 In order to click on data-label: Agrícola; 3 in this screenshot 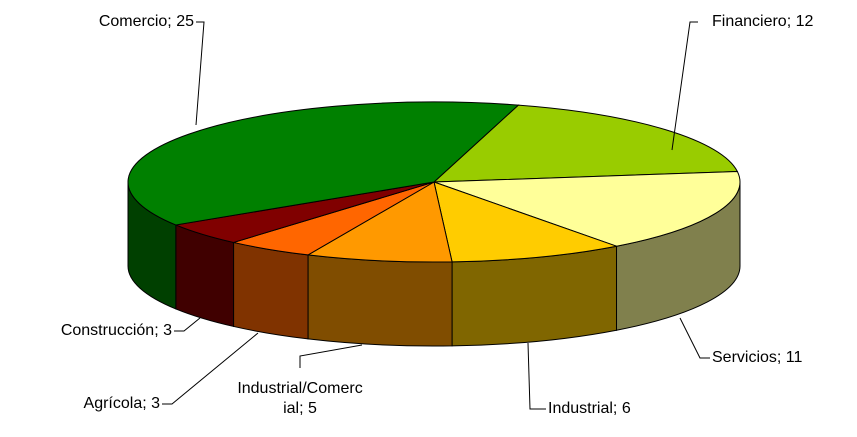, I will do `click(121, 403)`.